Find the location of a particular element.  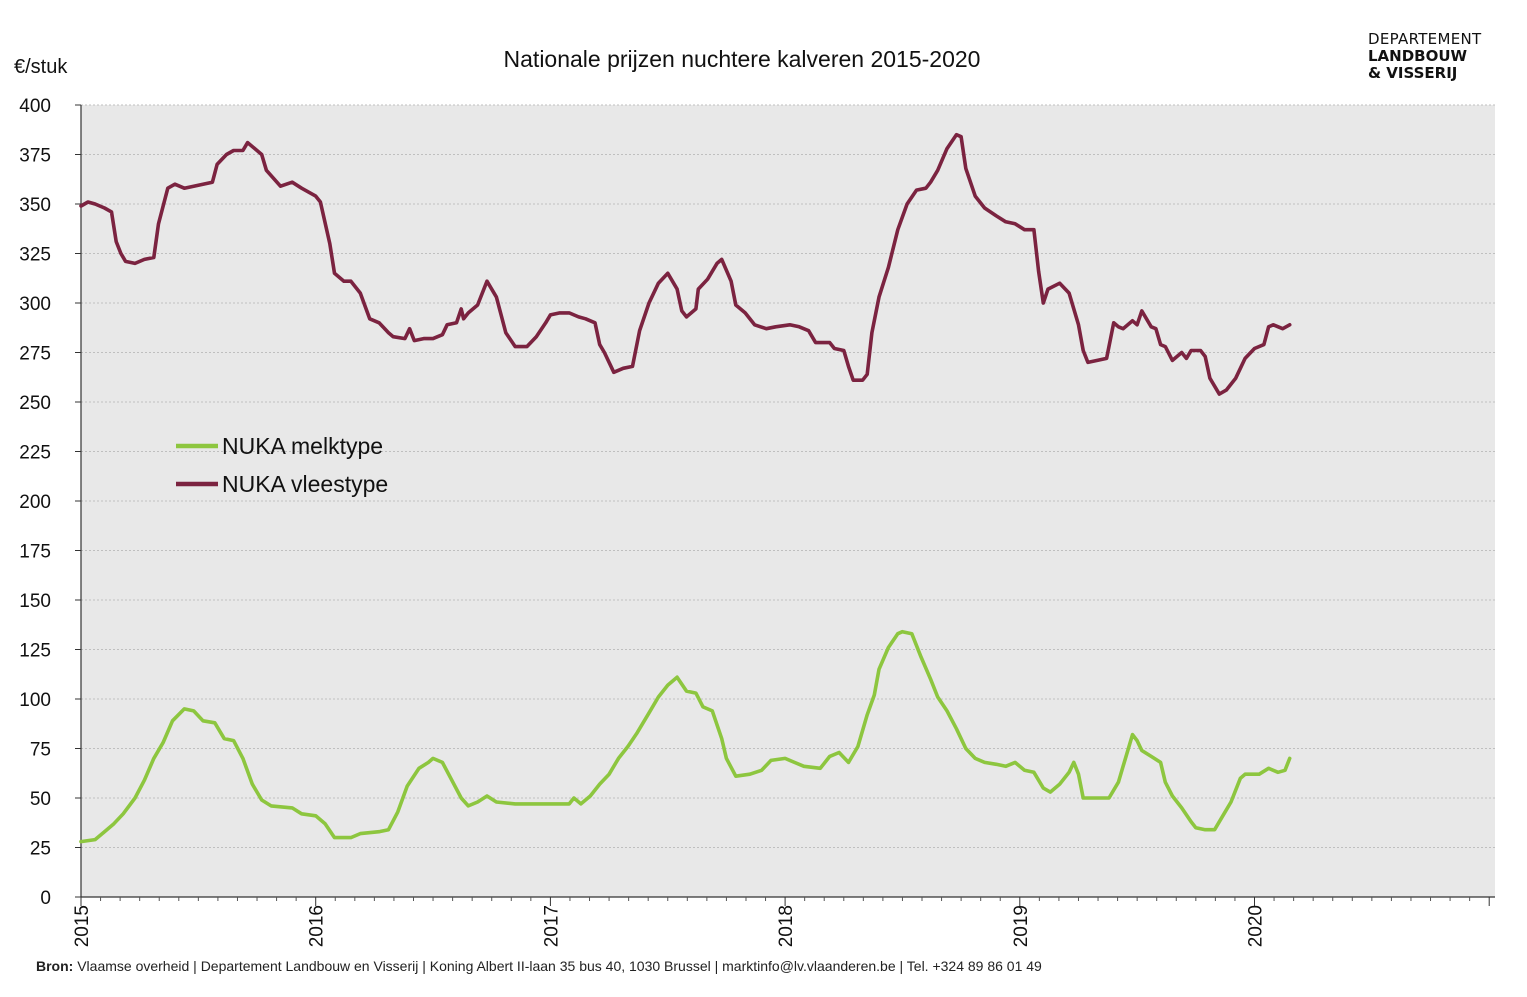

y-tick-label: 25 is located at coordinates (40, 849).